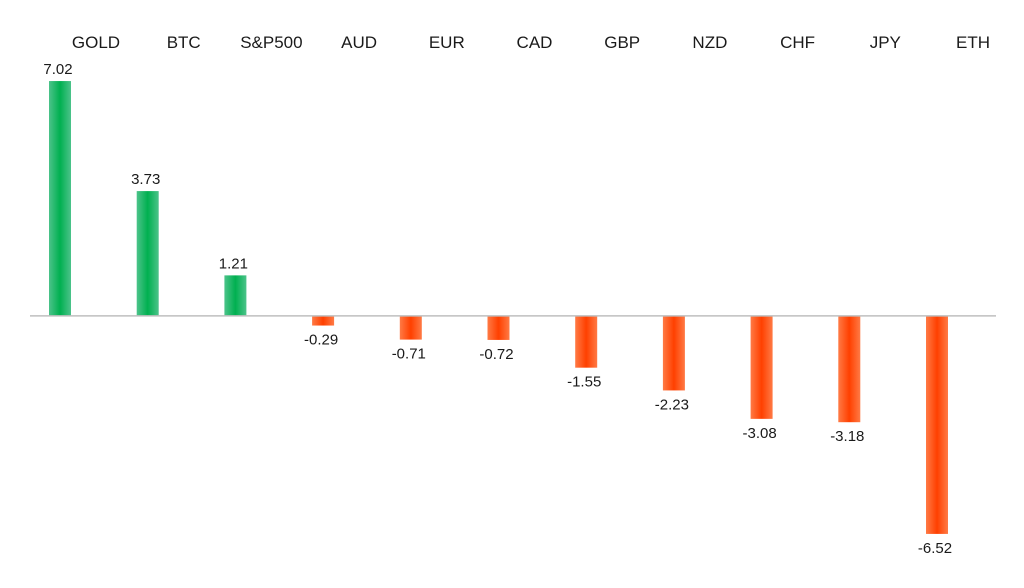  I want to click on value-label: -0.71, so click(409, 354).